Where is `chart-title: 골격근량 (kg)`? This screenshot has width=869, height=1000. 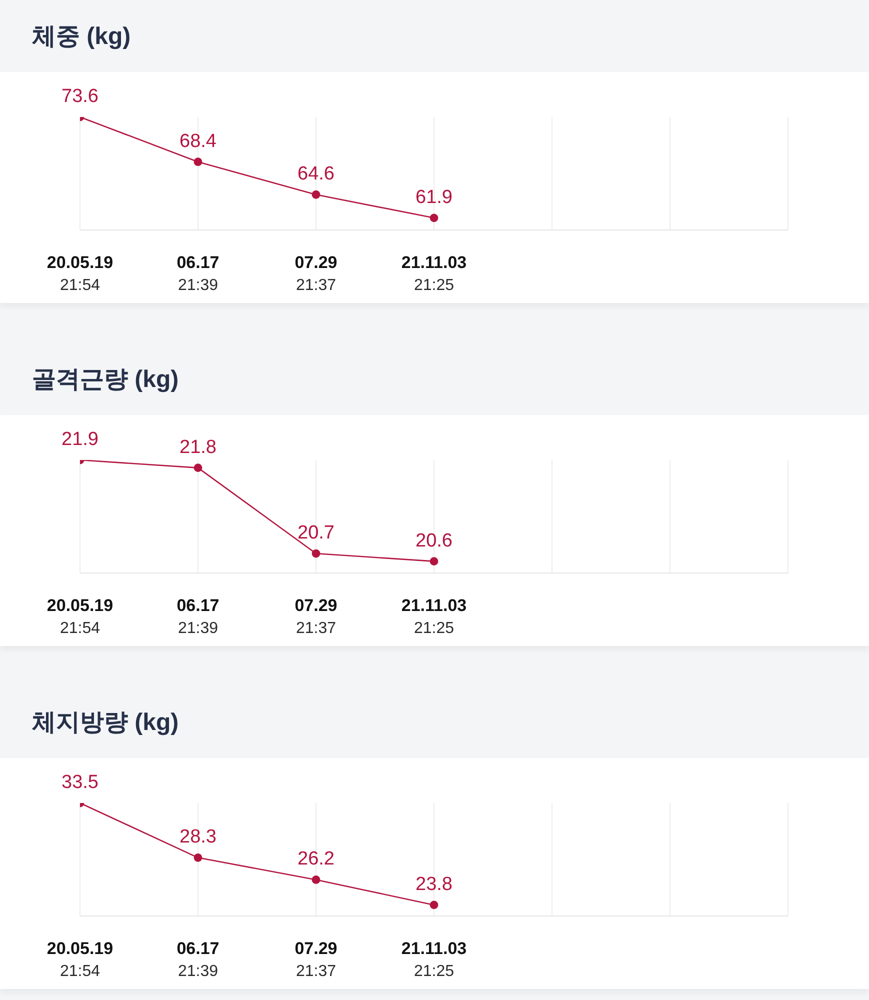 chart-title: 골격근량 (kg) is located at coordinates (105, 380).